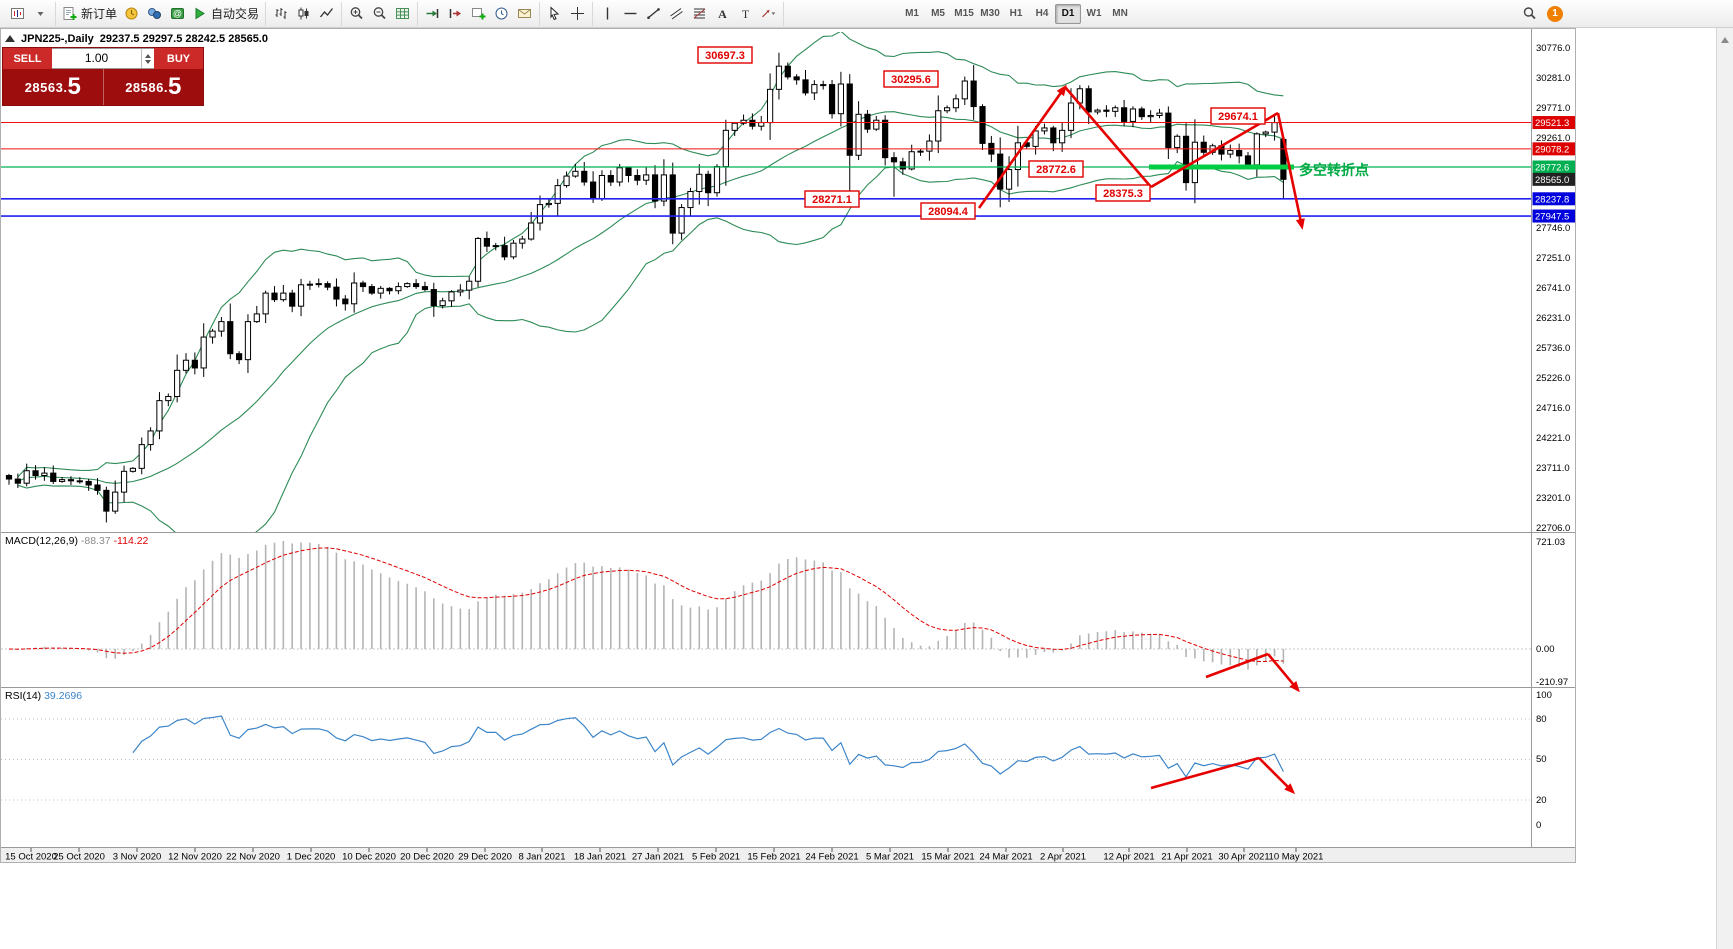 Image resolution: width=1733 pixels, height=949 pixels. Describe the element at coordinates (43, 696) in the screenshot. I see `svg-text: RSI(14) 39.2696` at that location.